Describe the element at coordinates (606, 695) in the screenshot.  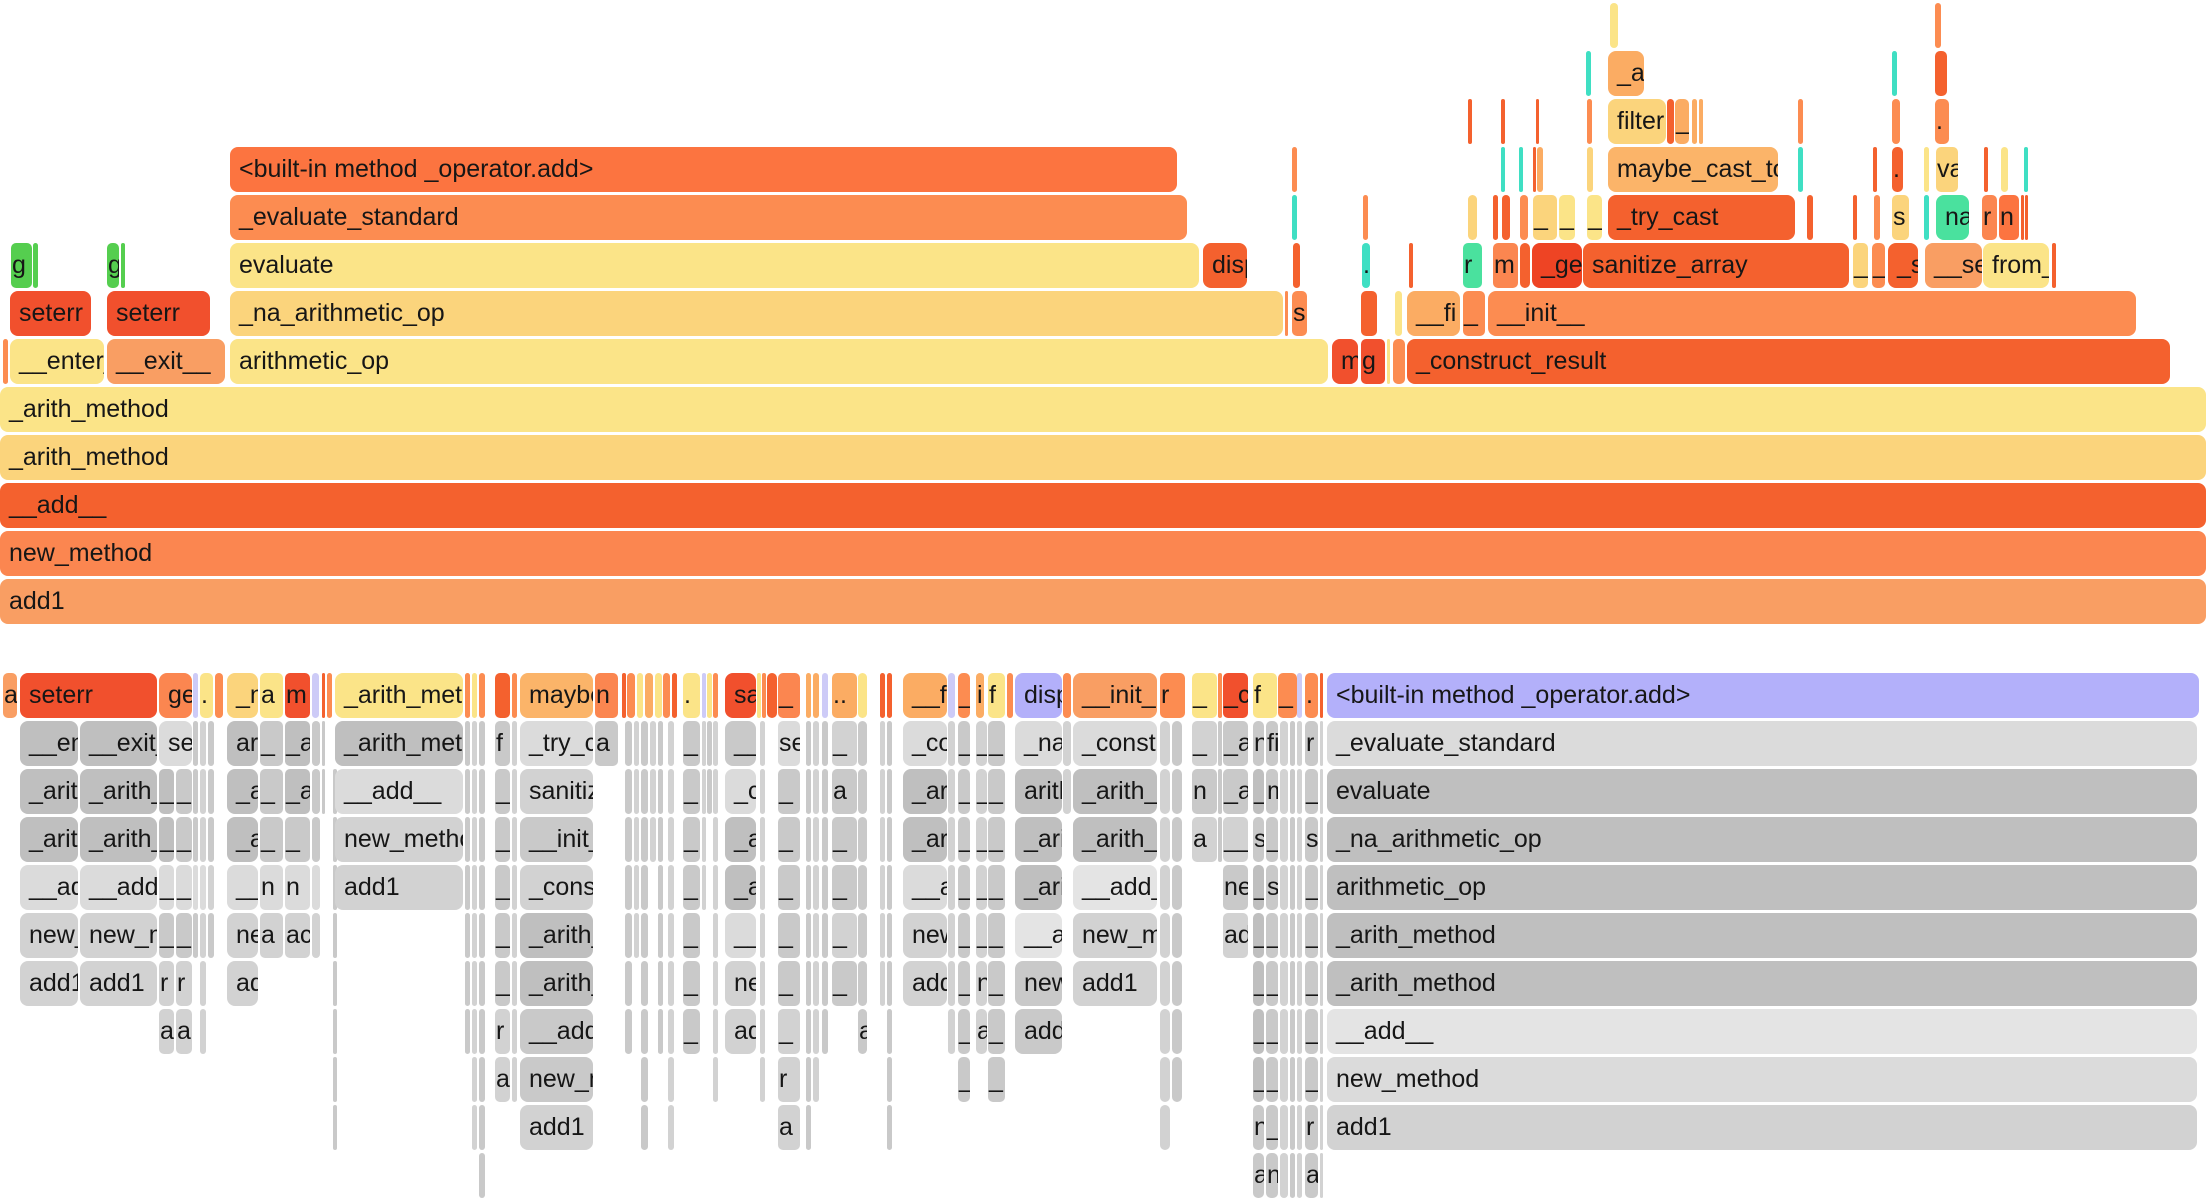
I see `leaf-frame-segment-n: n` at that location.